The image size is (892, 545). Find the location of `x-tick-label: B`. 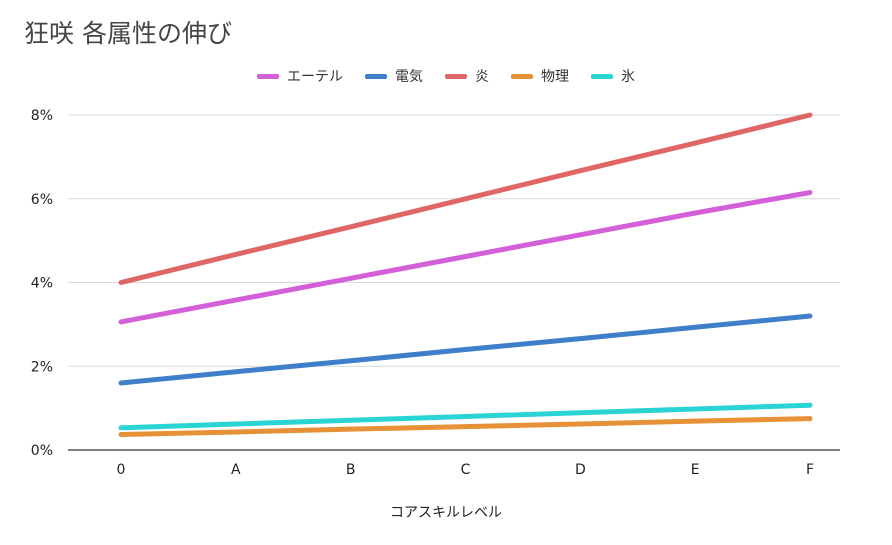

x-tick-label: B is located at coordinates (351, 470).